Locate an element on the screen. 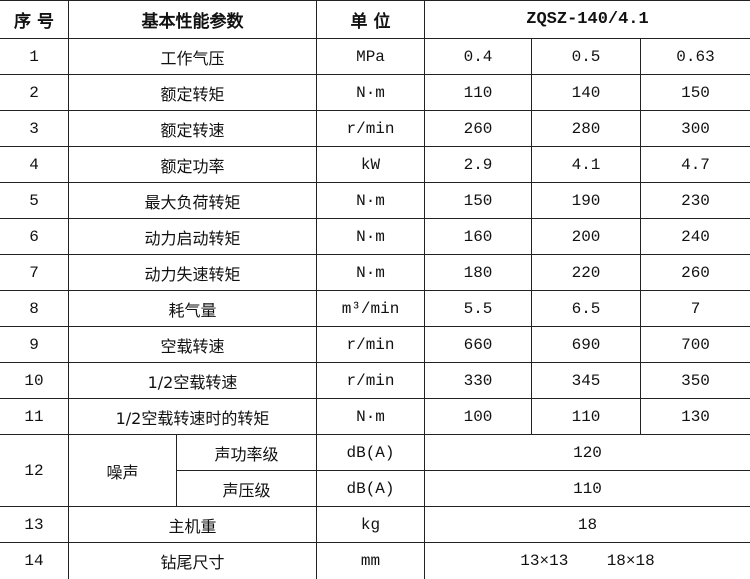 This screenshot has height=579, width=750. row-parameter: 主机重 is located at coordinates (192, 524).